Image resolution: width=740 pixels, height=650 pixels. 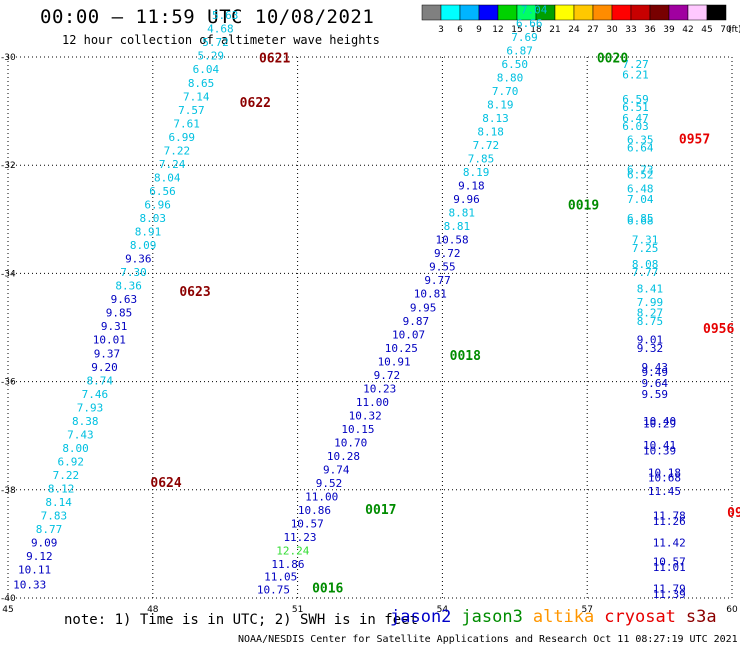 What do you see at coordinates (650, 313) in the screenshot?
I see `swh-value: 8.27` at bounding box center [650, 313].